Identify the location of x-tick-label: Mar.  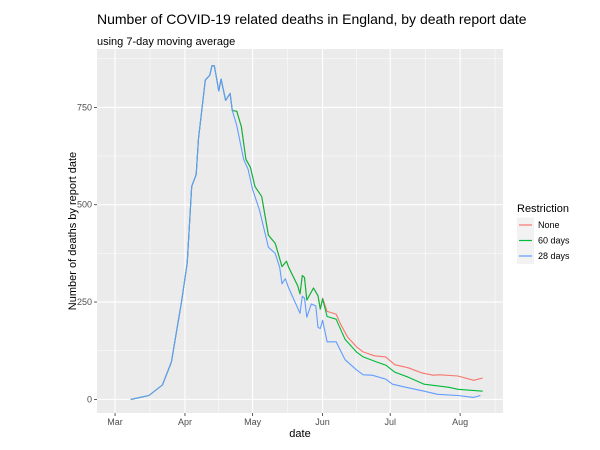
(115, 422).